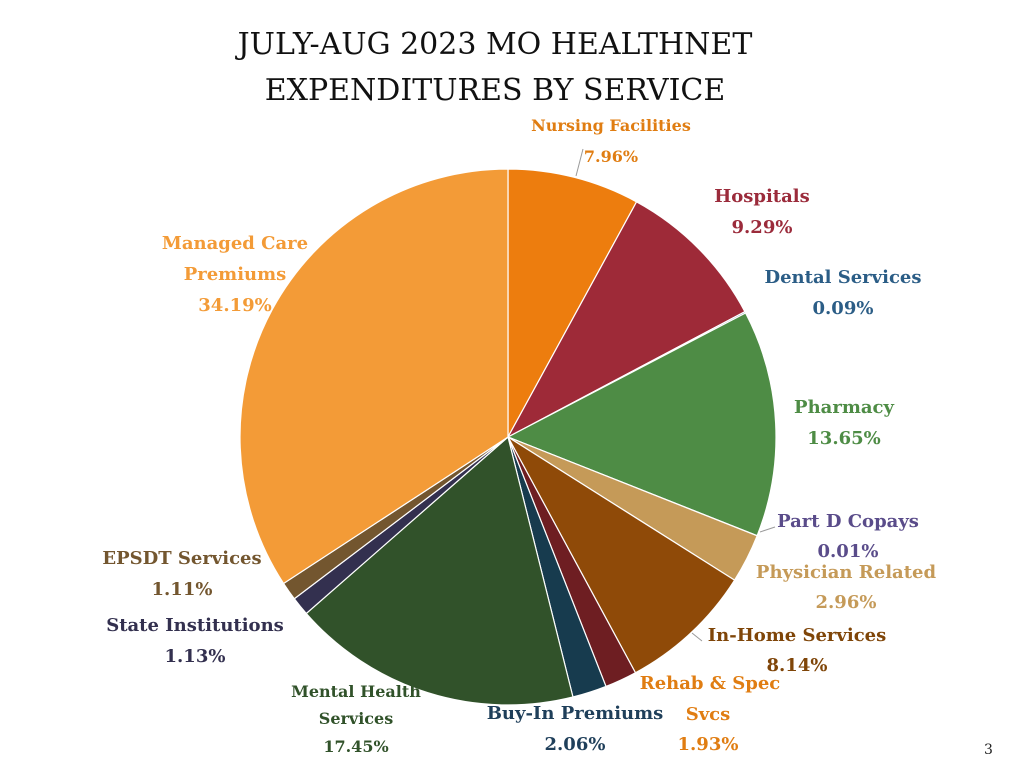  I want to click on pie-slice-in-home-services, so click(621, 554).